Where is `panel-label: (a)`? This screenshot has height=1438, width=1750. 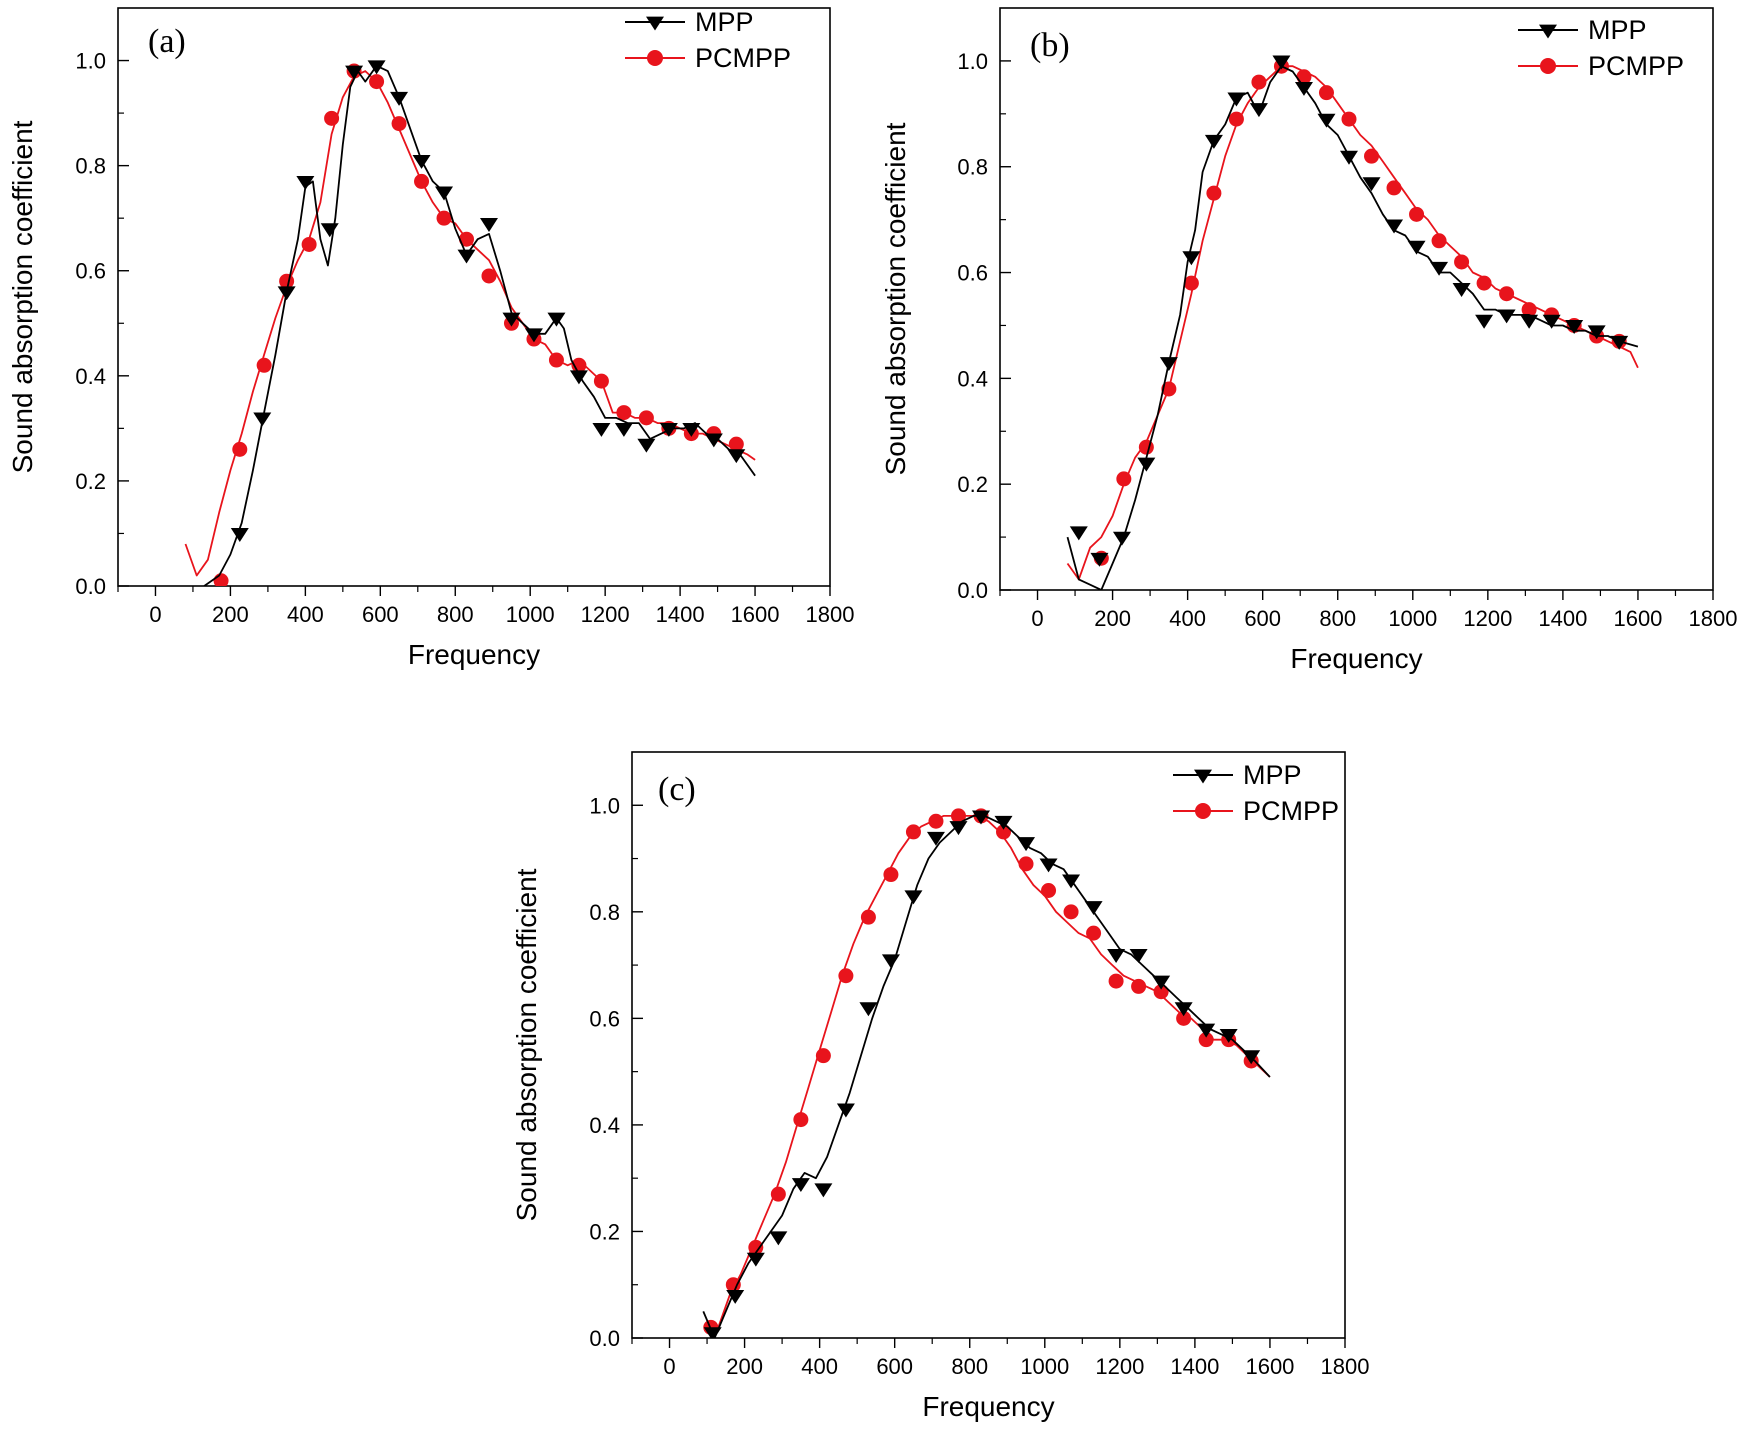
panel-label: (a) is located at coordinates (167, 41).